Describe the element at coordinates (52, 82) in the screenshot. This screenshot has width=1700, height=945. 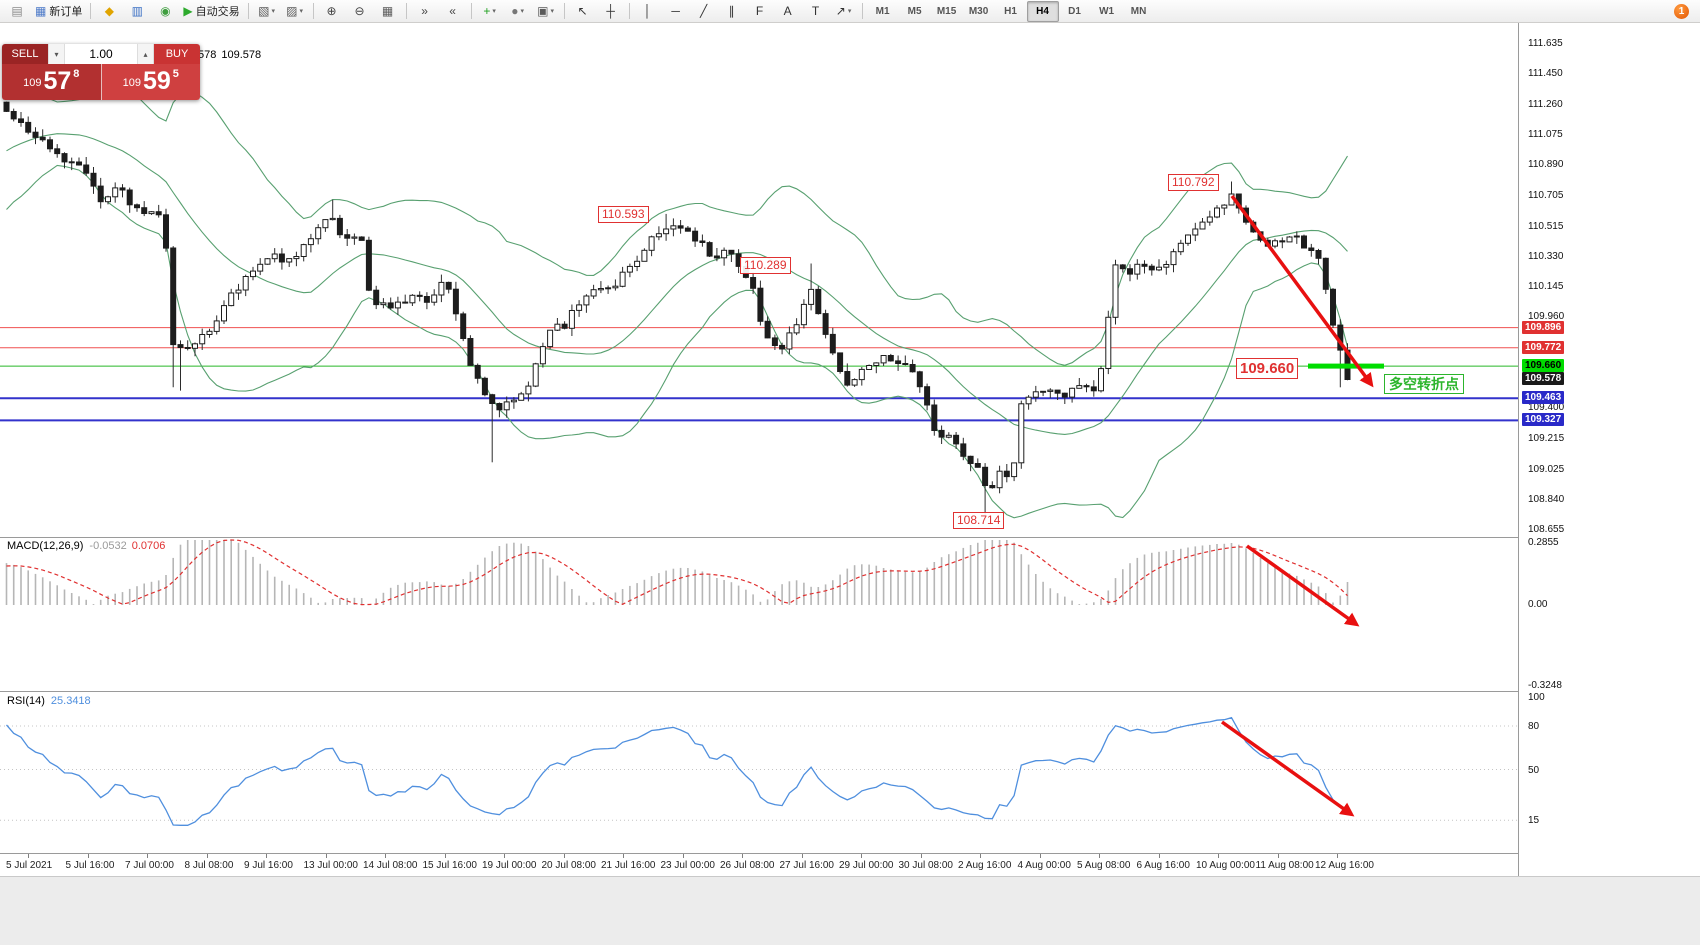
I see `sell-price-button: 109 57 8` at that location.